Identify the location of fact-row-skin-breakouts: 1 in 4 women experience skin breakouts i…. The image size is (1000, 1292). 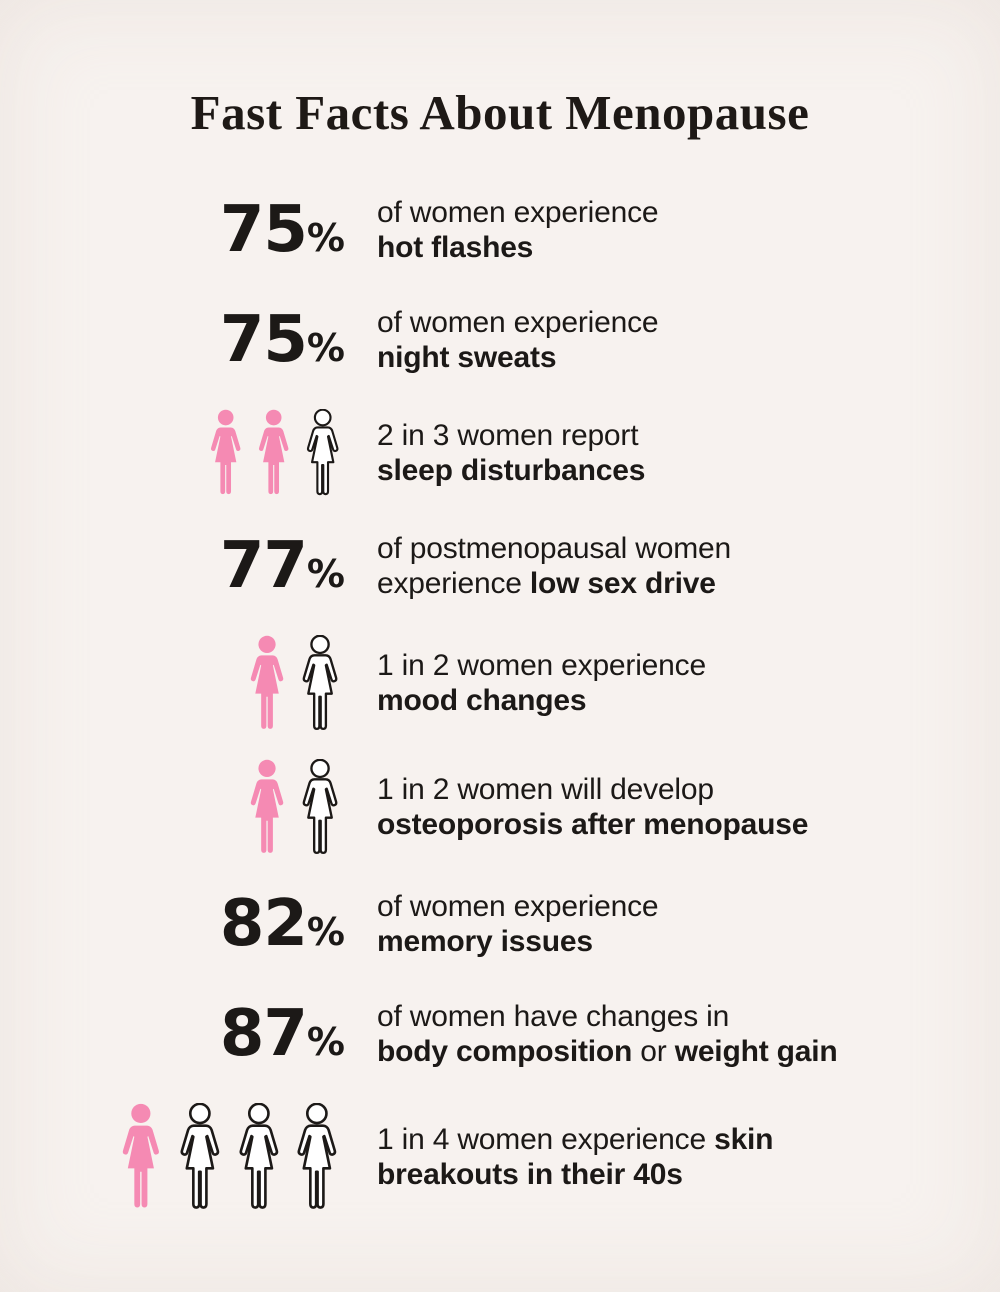
(500, 1157).